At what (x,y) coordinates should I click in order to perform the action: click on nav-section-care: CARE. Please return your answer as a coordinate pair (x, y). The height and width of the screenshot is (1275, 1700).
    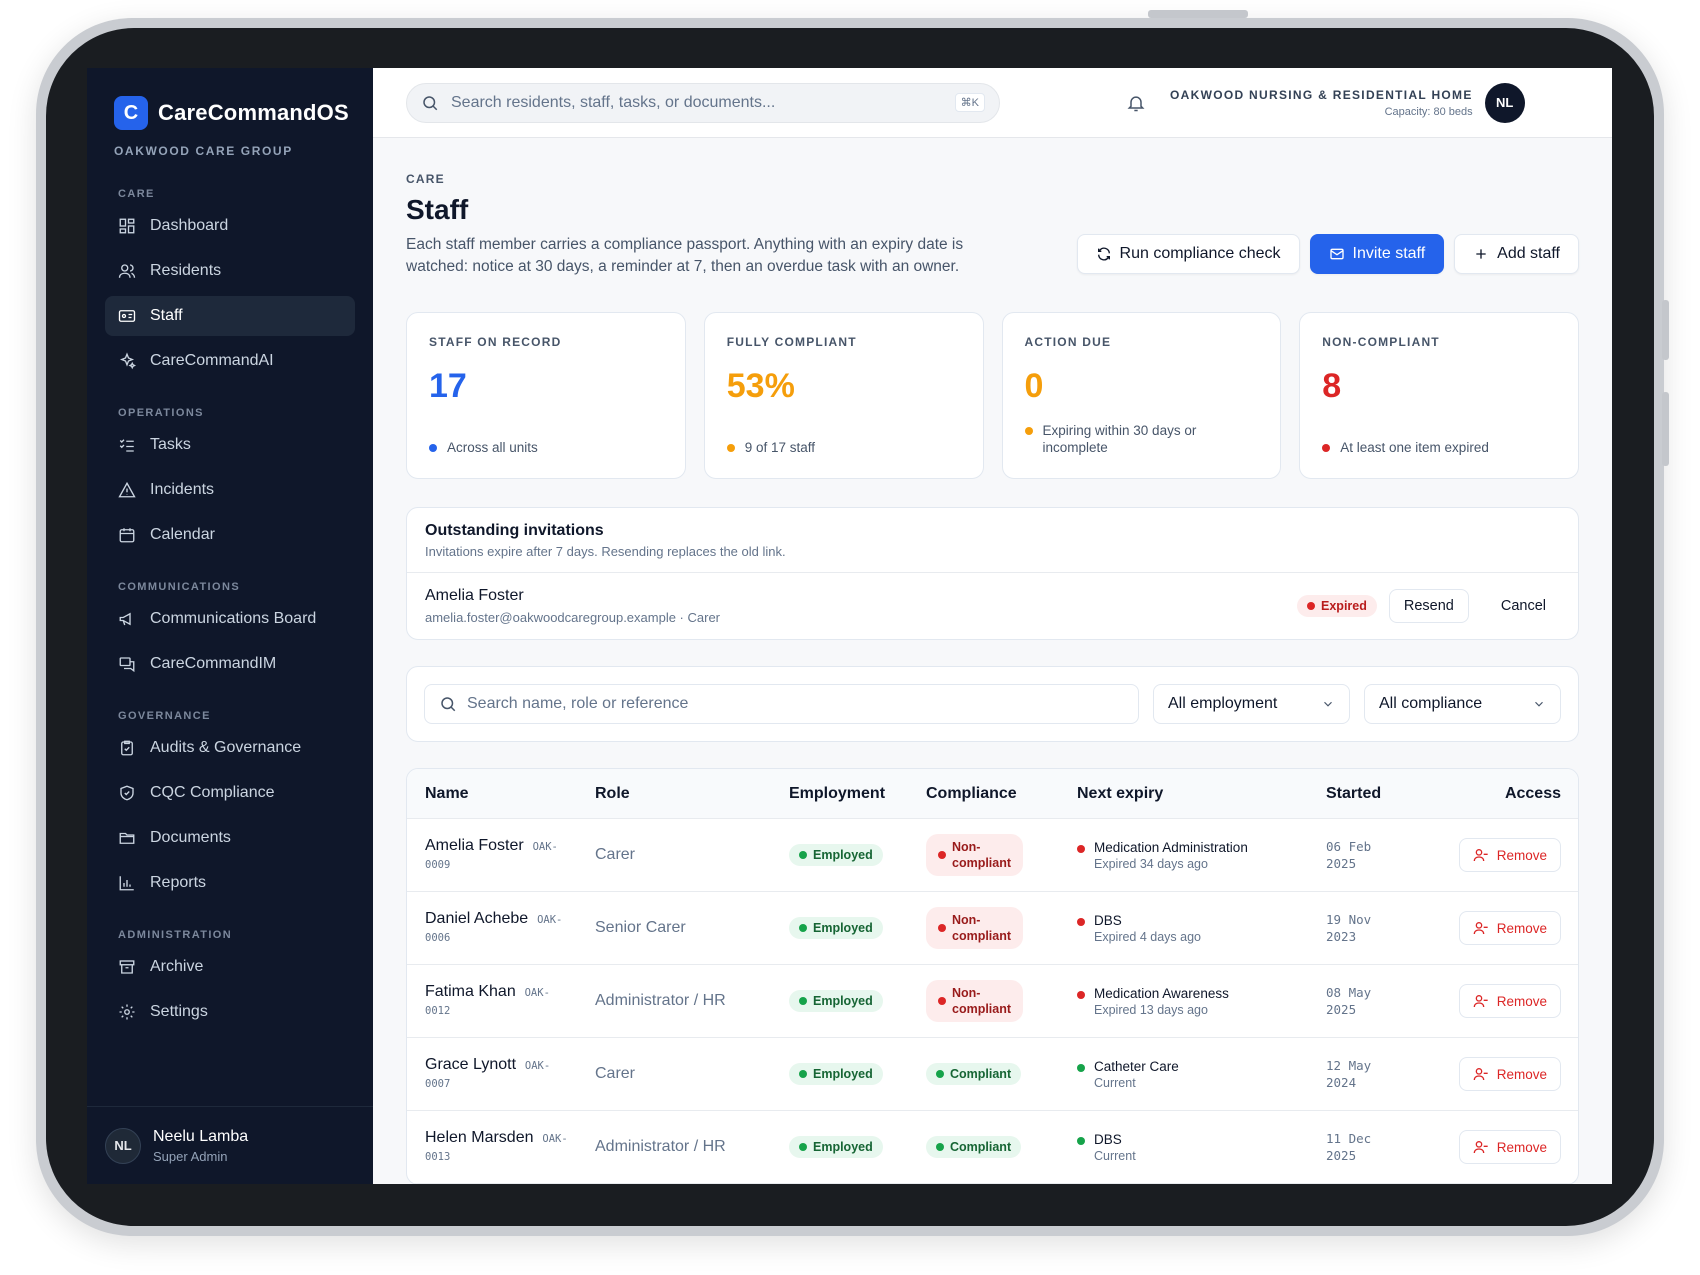
    Looking at the image, I should click on (136, 194).